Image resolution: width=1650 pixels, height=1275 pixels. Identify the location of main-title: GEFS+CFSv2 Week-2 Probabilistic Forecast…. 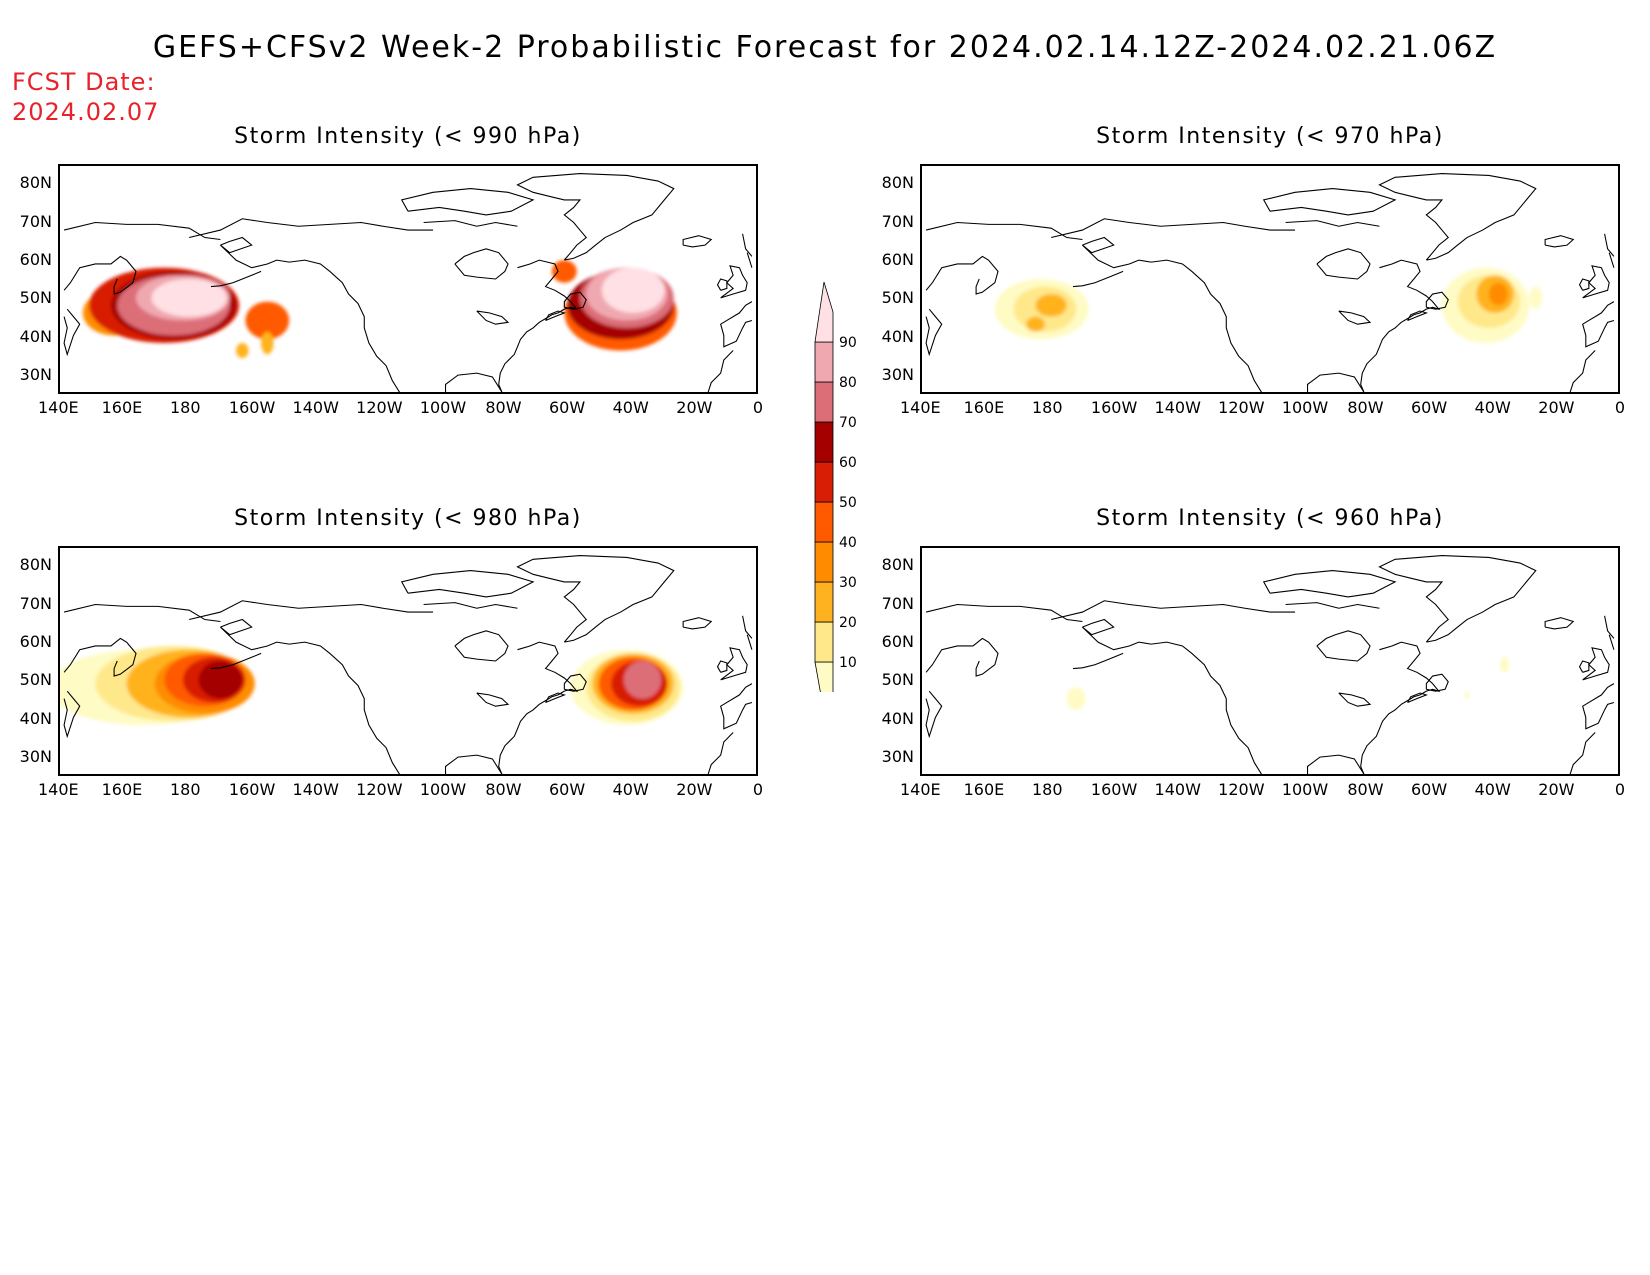
(825, 47).